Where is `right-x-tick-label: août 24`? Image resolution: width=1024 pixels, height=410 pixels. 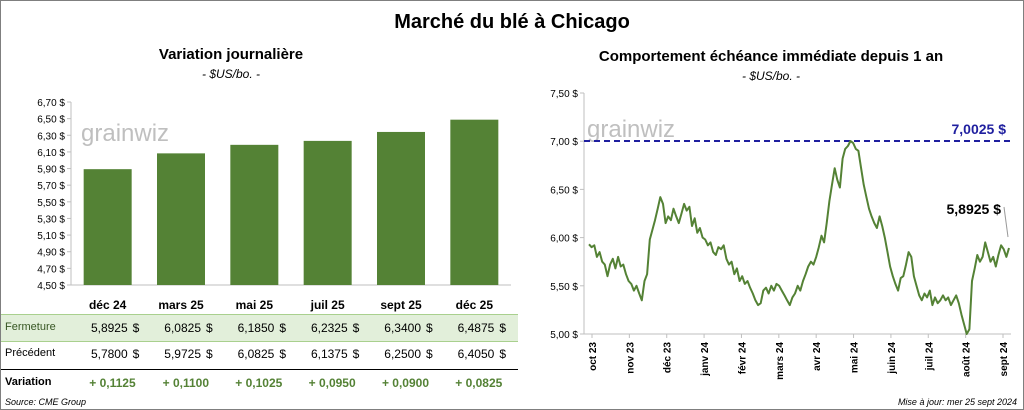 right-x-tick-label: août 24 is located at coordinates (967, 359).